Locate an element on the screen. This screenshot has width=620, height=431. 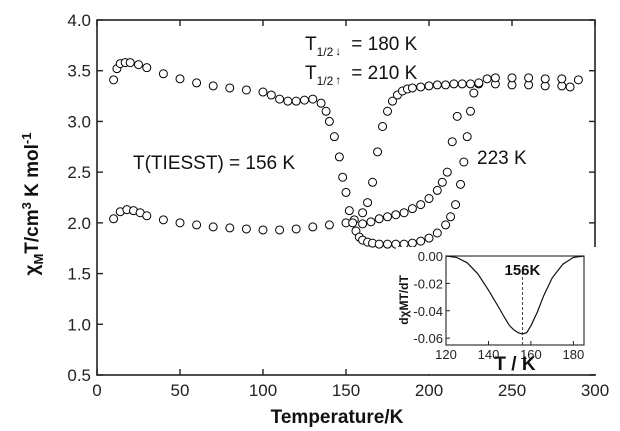
y-tick-label: 0.5 is located at coordinates (79, 375).